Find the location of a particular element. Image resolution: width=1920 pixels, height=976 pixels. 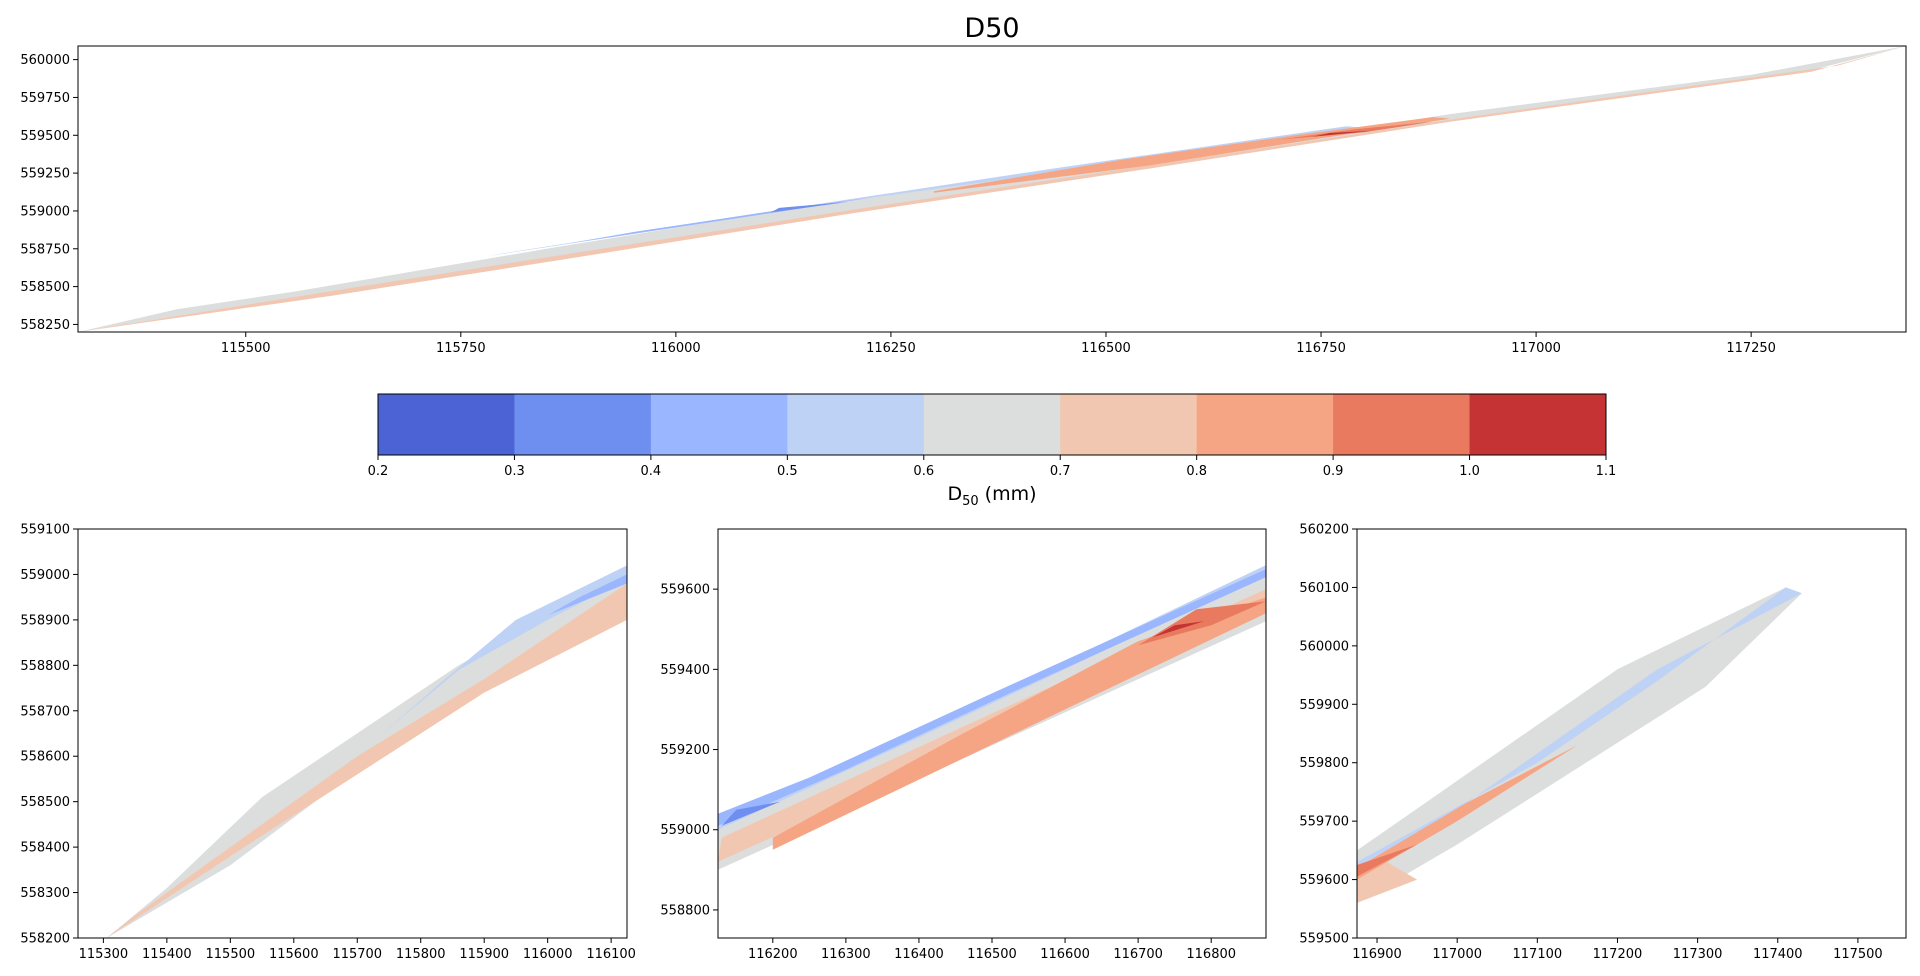

x-tick-label: 116200 is located at coordinates (773, 954).